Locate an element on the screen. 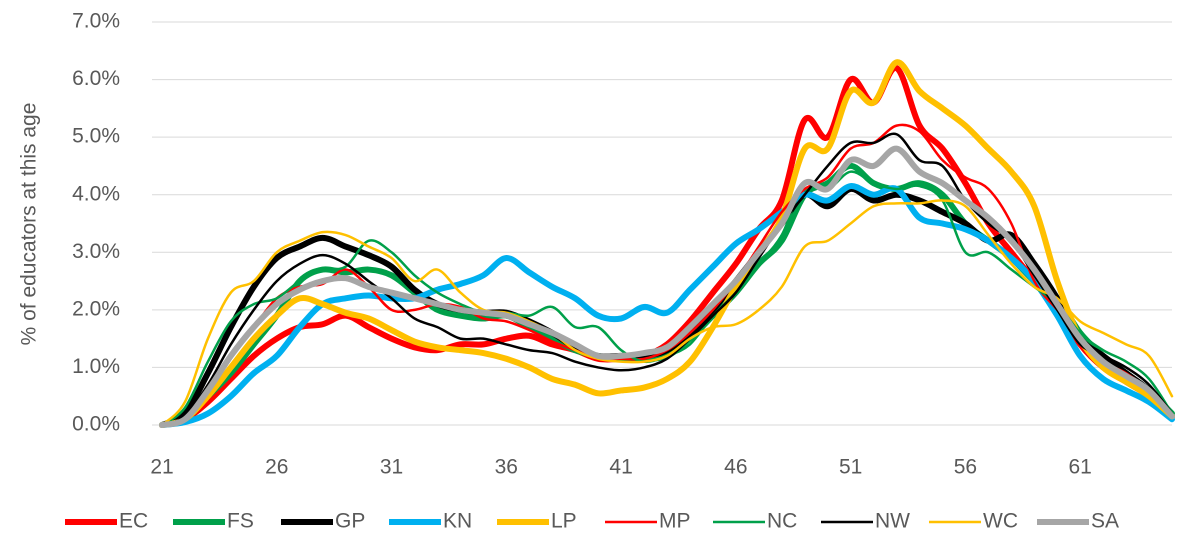 The height and width of the screenshot is (540, 1178). x-tick-label: 41 is located at coordinates (620, 467).